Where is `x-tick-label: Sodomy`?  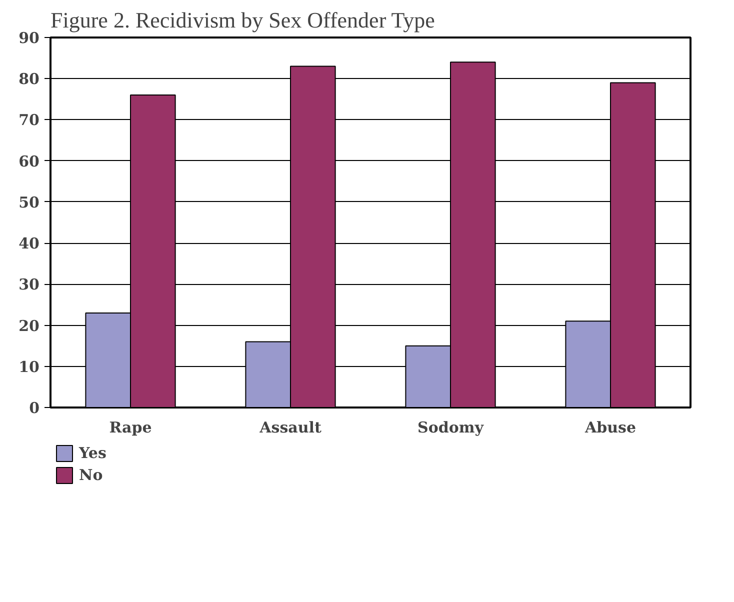
x-tick-label: Sodomy is located at coordinates (451, 427).